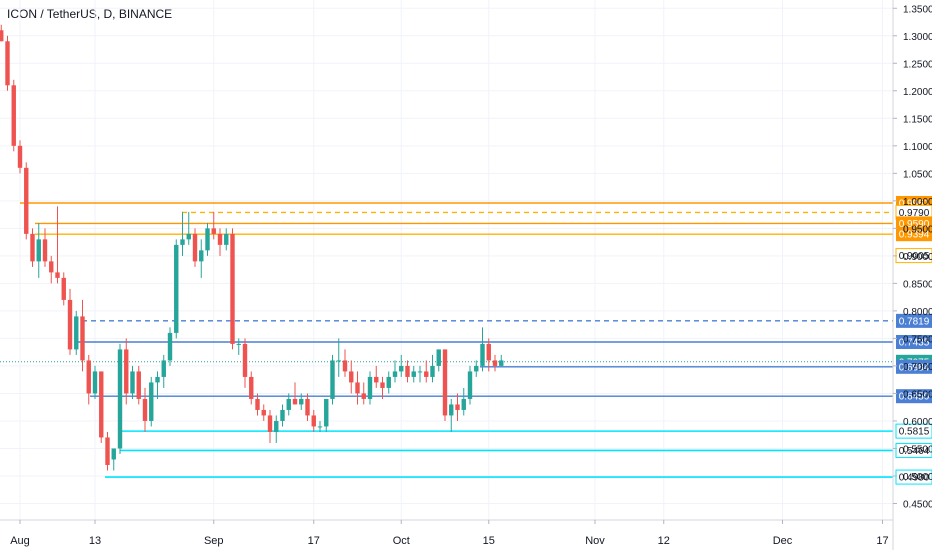 This screenshot has height=550, width=932. What do you see at coordinates (917, 64) in the screenshot?
I see `price-tick-label: 1.2500` at bounding box center [917, 64].